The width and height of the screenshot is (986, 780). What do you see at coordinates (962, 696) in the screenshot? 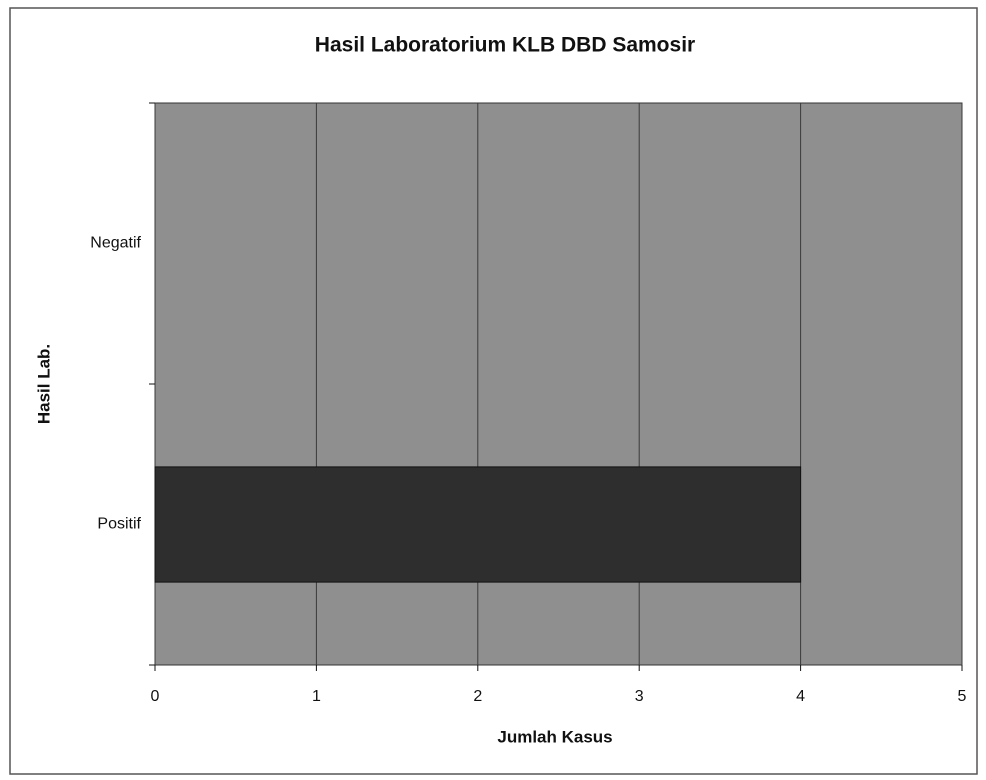
I see `x-tick-label: 5` at bounding box center [962, 696].